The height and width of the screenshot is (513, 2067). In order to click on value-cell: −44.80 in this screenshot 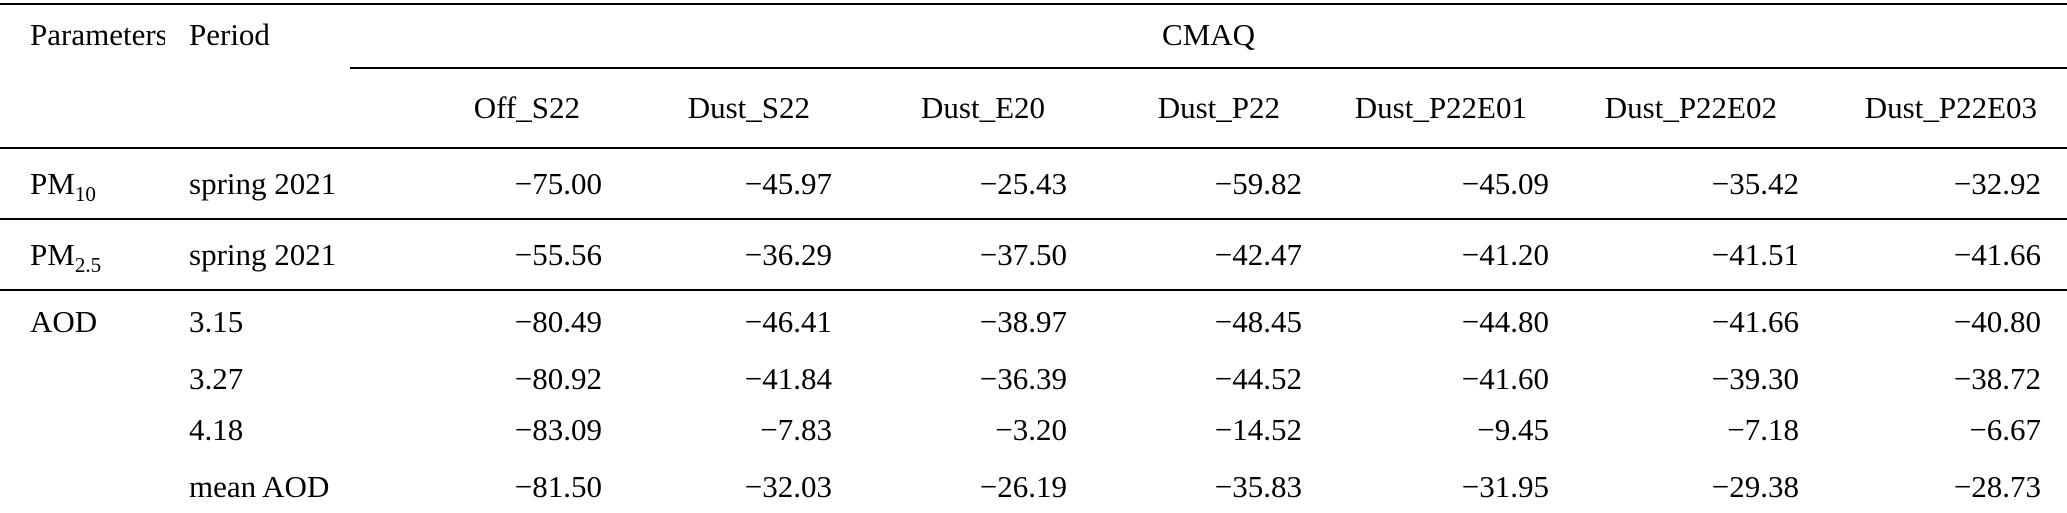, I will do `click(1443, 321)`.